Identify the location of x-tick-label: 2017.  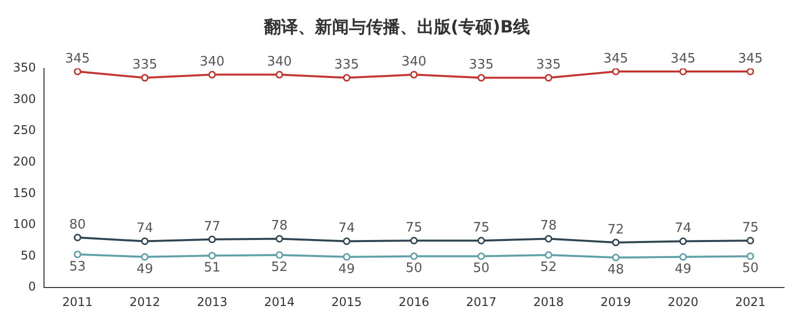
(481, 301).